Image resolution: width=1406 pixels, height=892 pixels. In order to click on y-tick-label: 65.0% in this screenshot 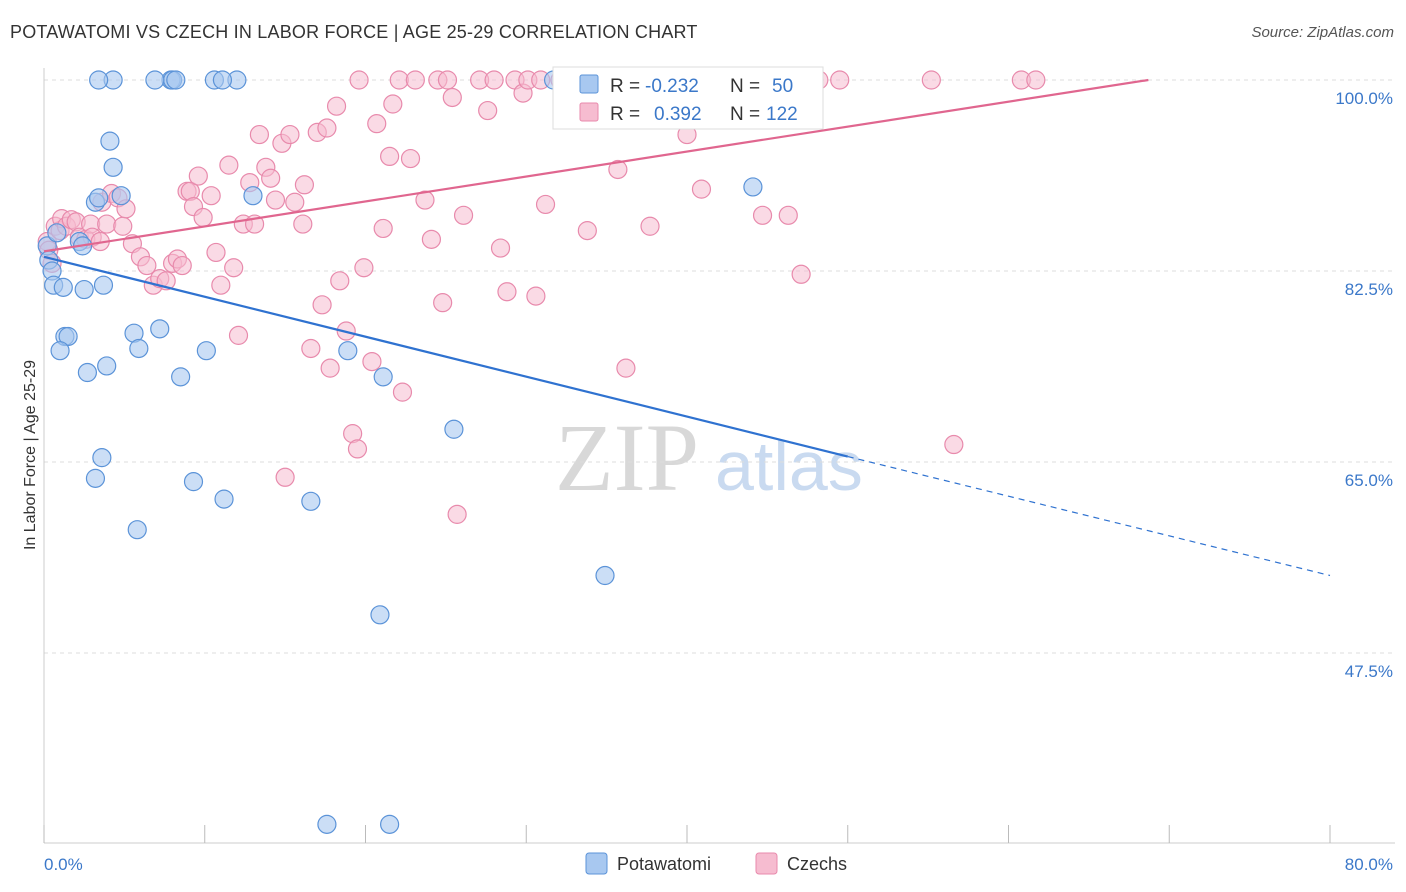, I will do `click(1369, 480)`.